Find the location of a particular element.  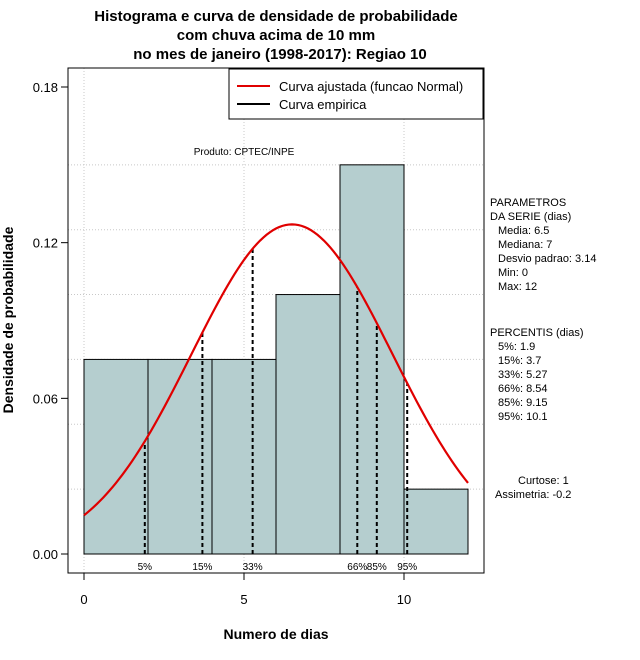

x-axis: 0 5 10 is located at coordinates (245, 589).